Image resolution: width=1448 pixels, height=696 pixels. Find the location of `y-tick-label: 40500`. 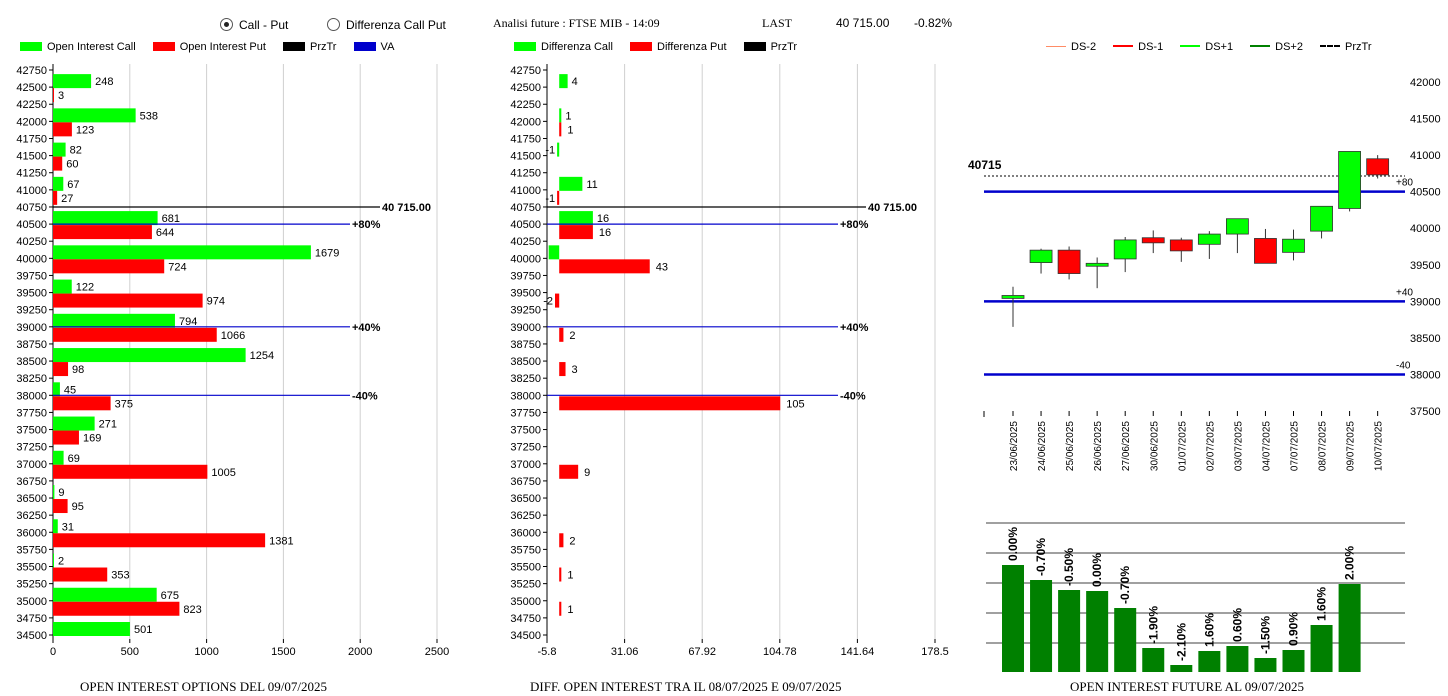

y-tick-label: 40500 is located at coordinates (525, 225).